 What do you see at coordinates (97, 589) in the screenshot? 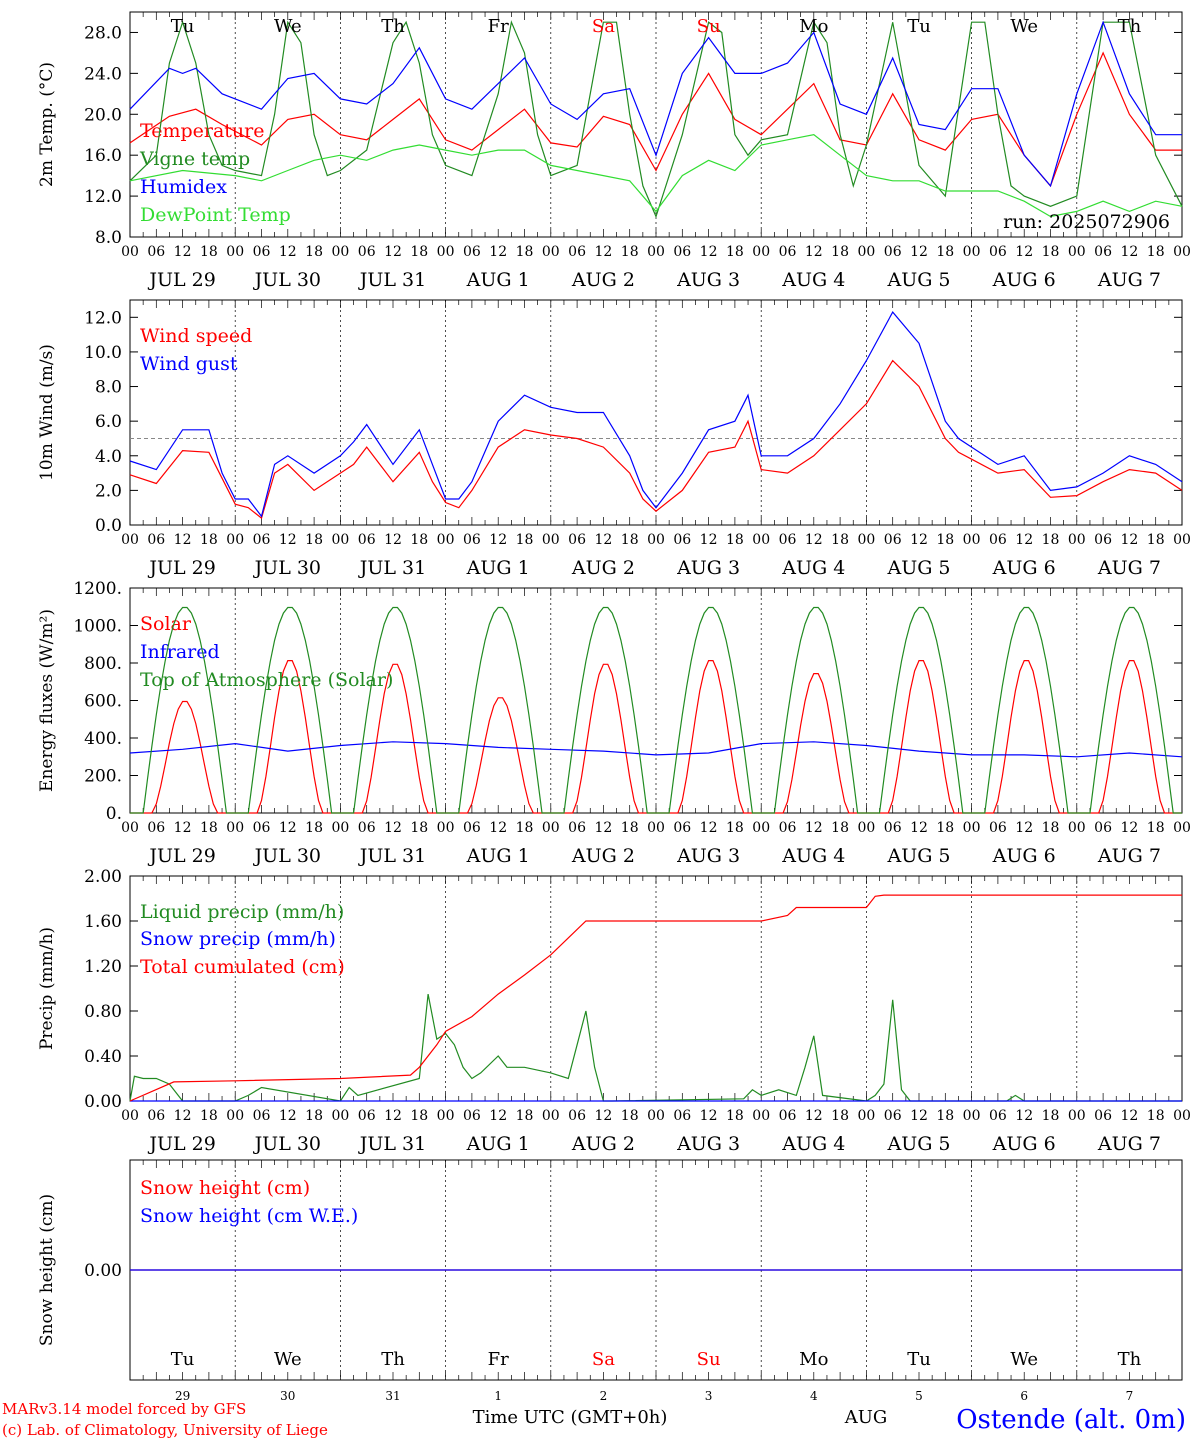
I see `y-tick-label: 1200.` at bounding box center [97, 589].